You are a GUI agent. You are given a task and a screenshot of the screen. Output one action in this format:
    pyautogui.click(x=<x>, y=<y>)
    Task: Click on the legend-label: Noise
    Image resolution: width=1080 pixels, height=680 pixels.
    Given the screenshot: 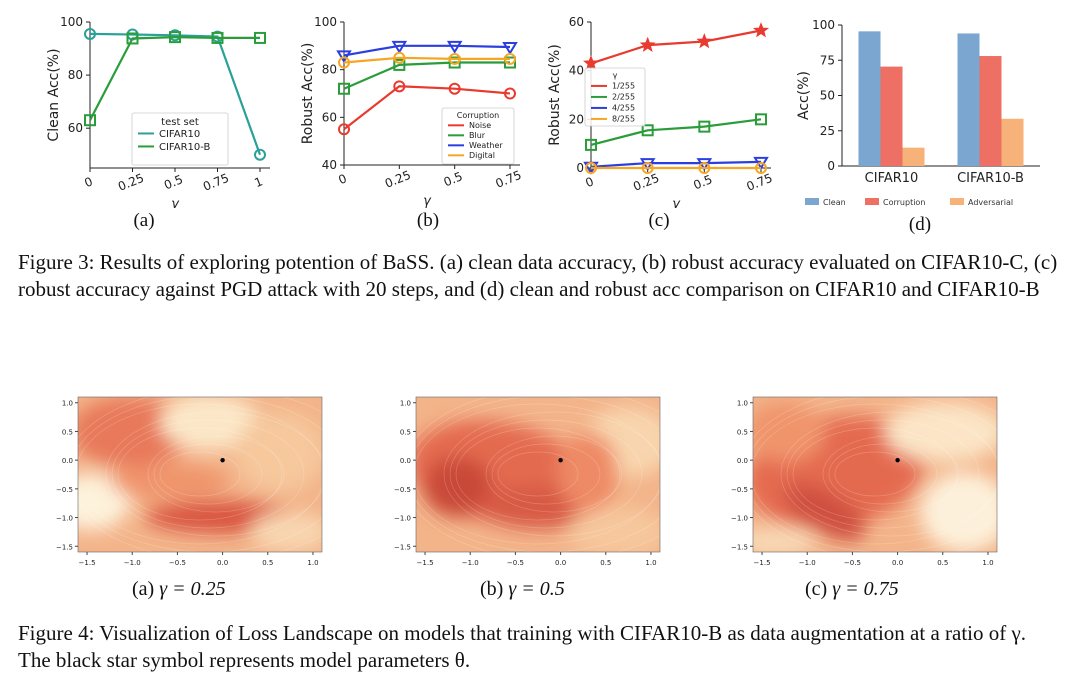 What is the action you would take?
    pyautogui.click(x=480, y=125)
    